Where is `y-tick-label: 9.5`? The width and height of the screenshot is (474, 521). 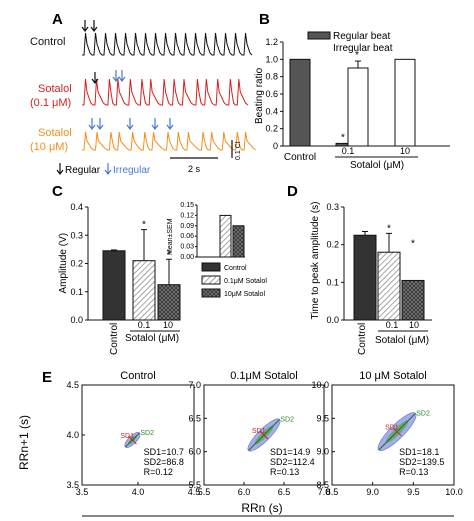 y-tick-label: 9.5 is located at coordinates (322, 418).